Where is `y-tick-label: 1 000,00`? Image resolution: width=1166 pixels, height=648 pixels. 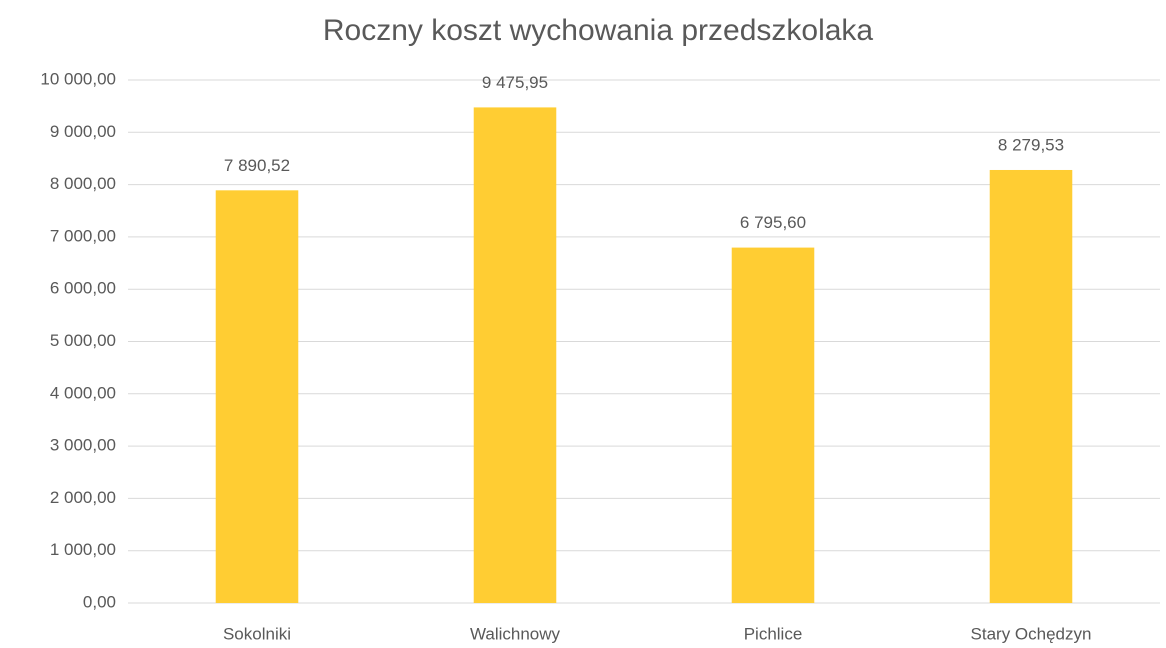 y-tick-label: 1 000,00 is located at coordinates (83, 549).